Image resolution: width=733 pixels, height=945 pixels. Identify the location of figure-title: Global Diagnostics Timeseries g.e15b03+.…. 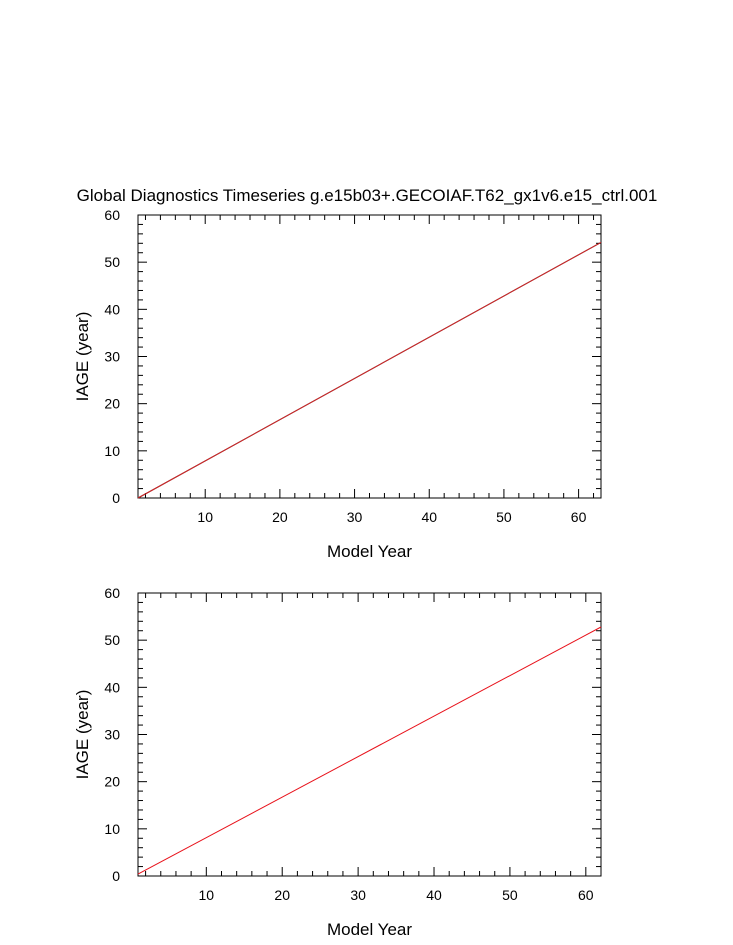
(367, 195).